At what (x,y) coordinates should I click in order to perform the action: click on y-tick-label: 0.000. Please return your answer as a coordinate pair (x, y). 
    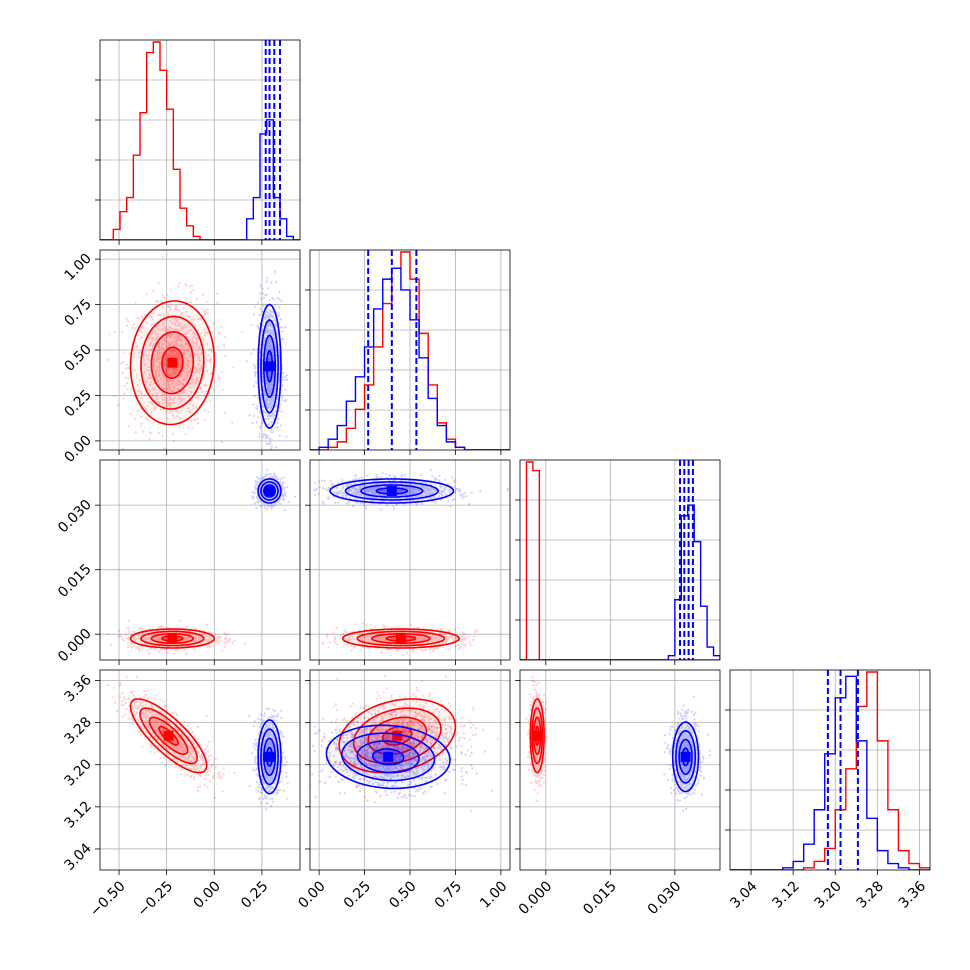
    Looking at the image, I should click on (75, 646).